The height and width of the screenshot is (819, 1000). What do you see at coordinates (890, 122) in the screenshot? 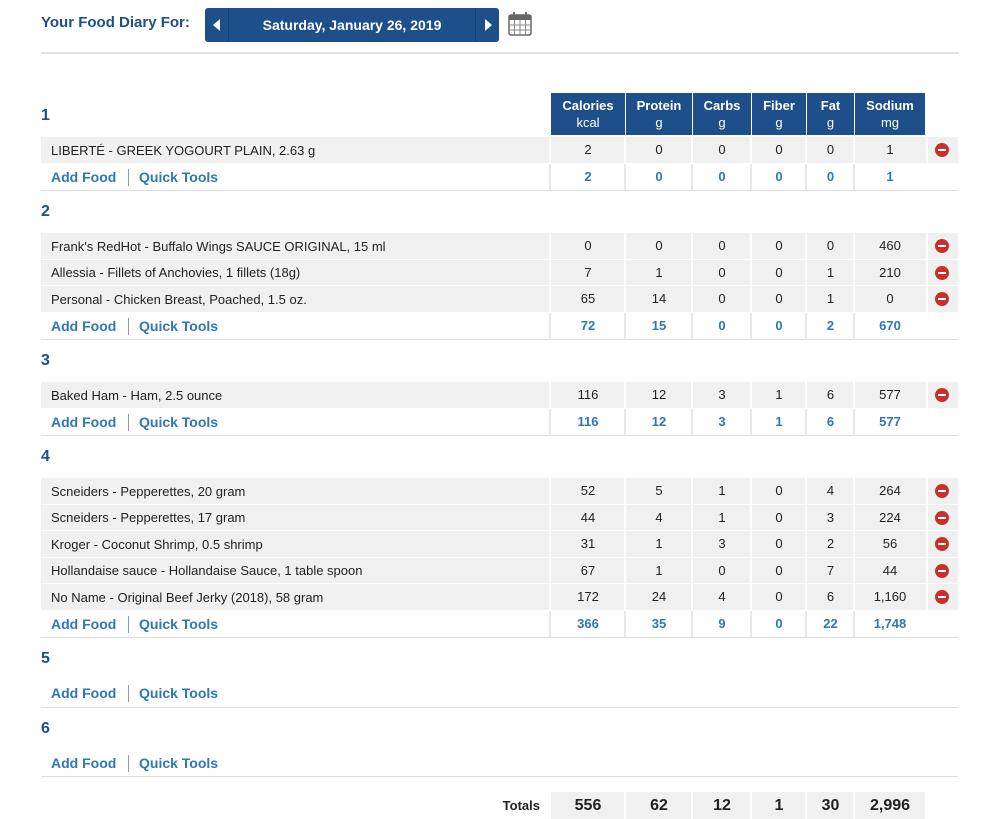
I see `column-unit: mg` at bounding box center [890, 122].